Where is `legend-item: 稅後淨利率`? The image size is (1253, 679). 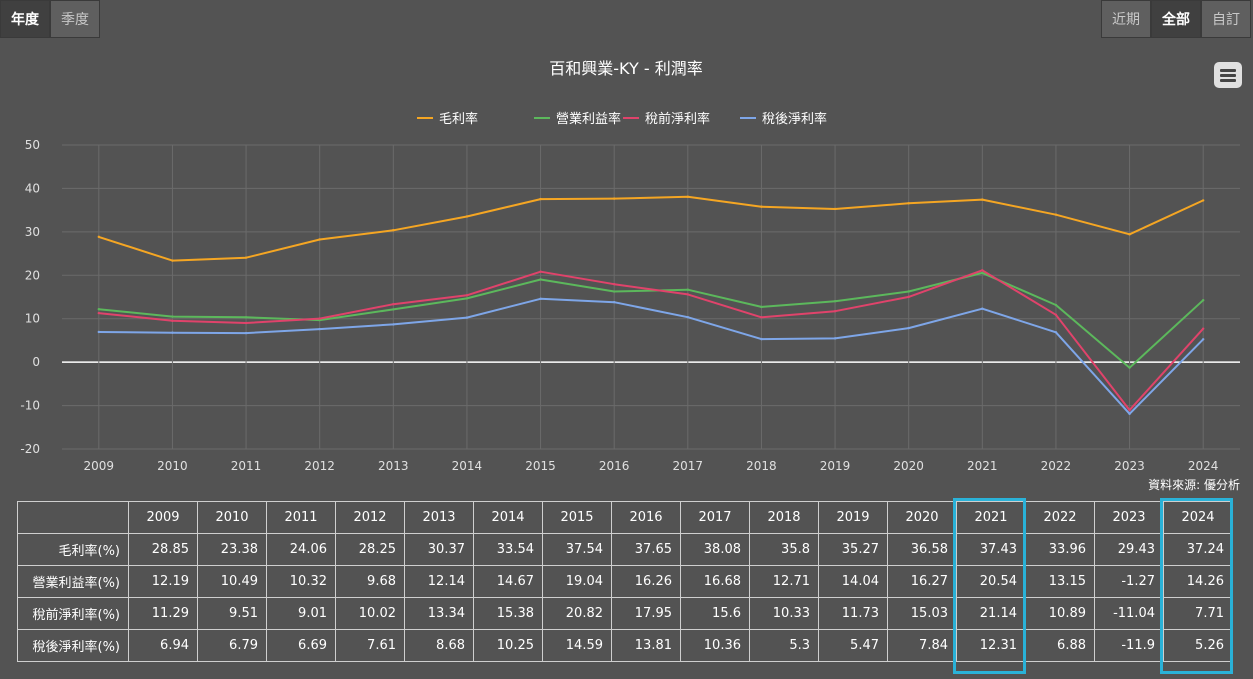 legend-item: 稅後淨利率 is located at coordinates (783, 119).